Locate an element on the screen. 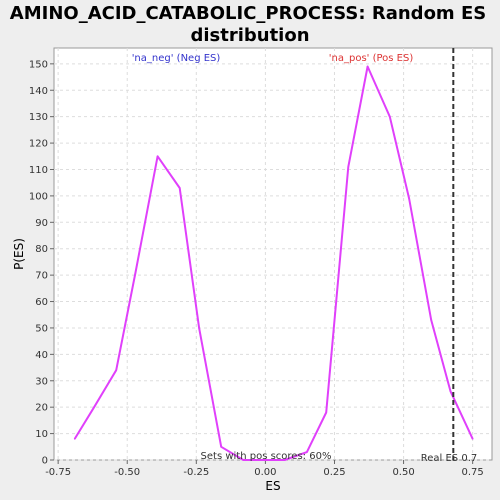 The width and height of the screenshot is (500, 500). x-tick-label: -0.75 is located at coordinates (58, 472).